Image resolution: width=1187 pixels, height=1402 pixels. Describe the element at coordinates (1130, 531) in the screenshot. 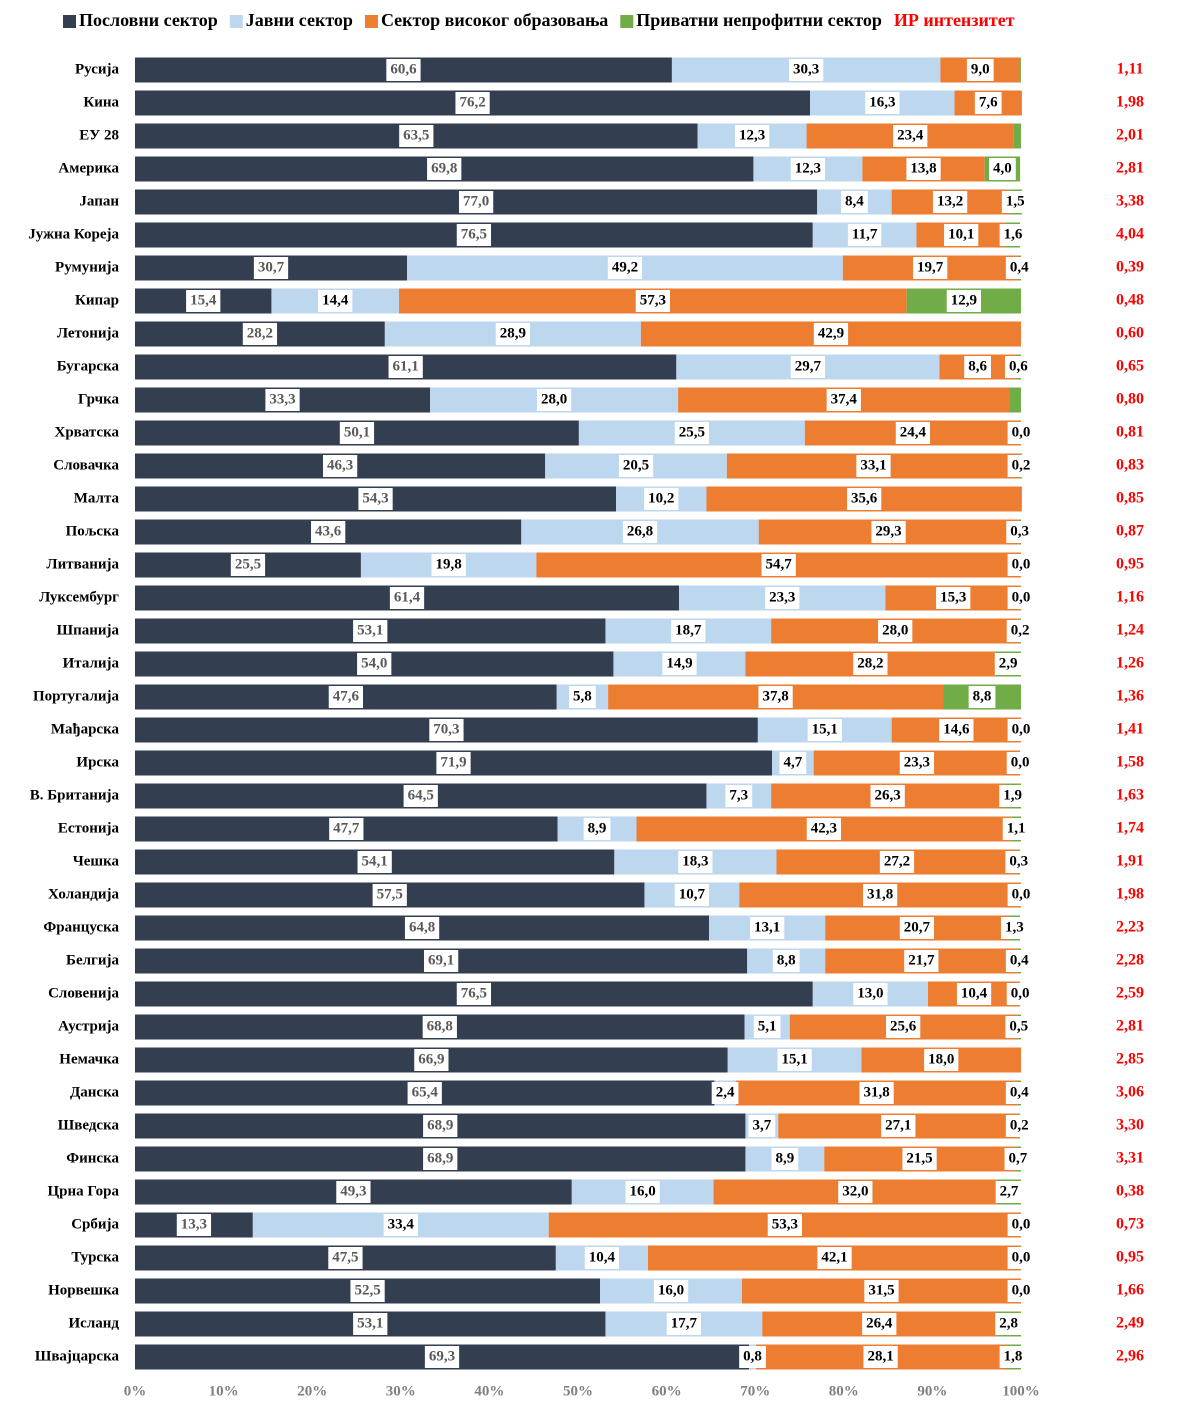

I see `intensity-label: 0,87` at that location.